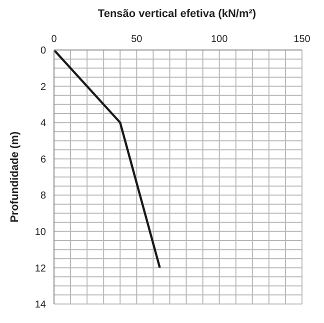 The width and height of the screenshot is (324, 323). What do you see at coordinates (43, 87) in the screenshot?
I see `y-tick-label: 2` at bounding box center [43, 87].